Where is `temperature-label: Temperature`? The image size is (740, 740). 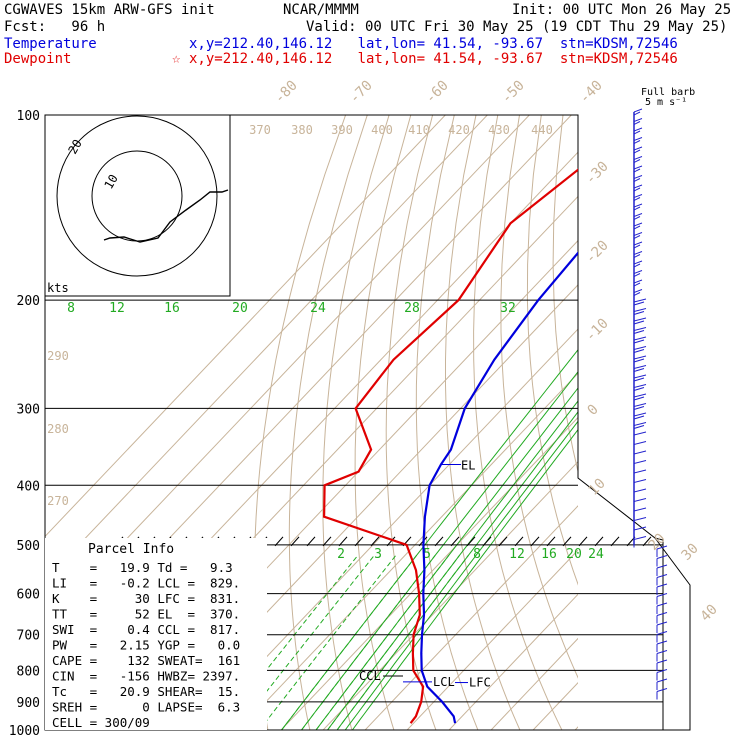
temperature-label: Temperature is located at coordinates (50, 44).